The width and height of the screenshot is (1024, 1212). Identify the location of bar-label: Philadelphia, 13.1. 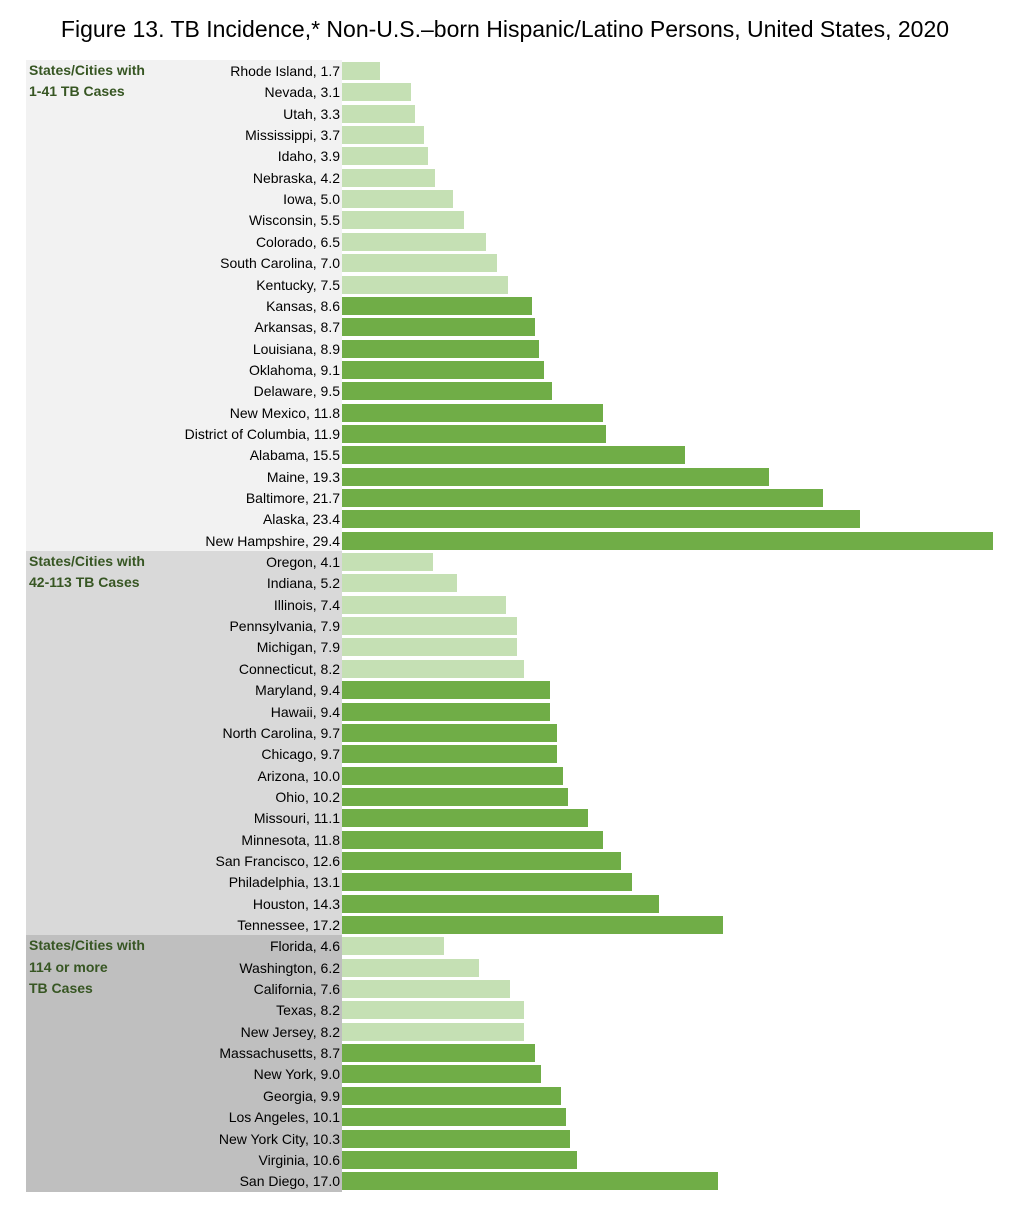
(284, 882).